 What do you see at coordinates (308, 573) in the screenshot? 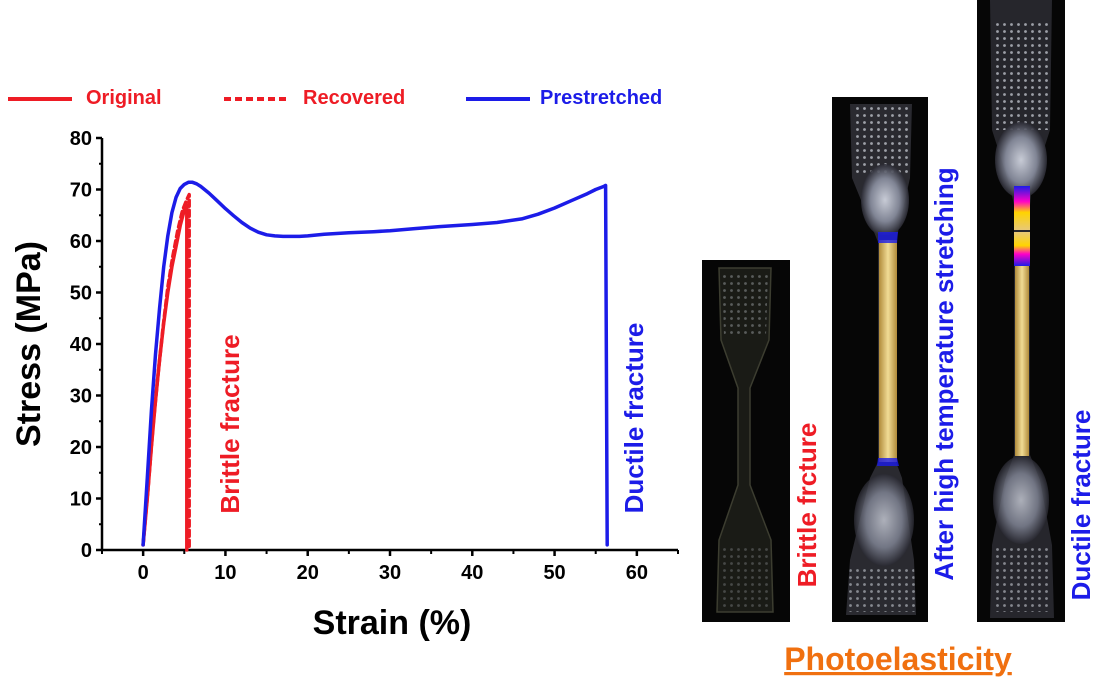
I see `x-tick-label: 20` at bounding box center [308, 573].